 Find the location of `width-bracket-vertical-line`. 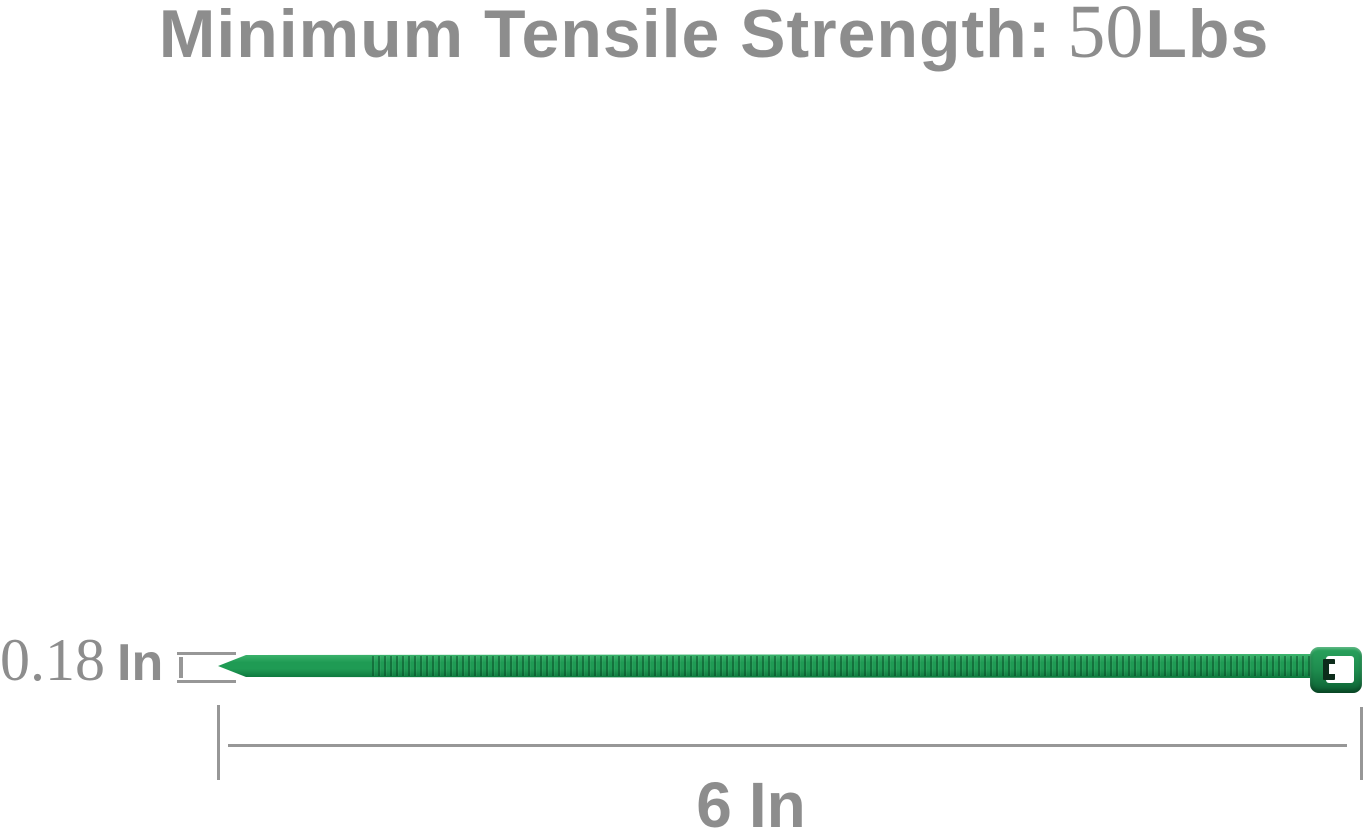

width-bracket-vertical-line is located at coordinates (181, 667).